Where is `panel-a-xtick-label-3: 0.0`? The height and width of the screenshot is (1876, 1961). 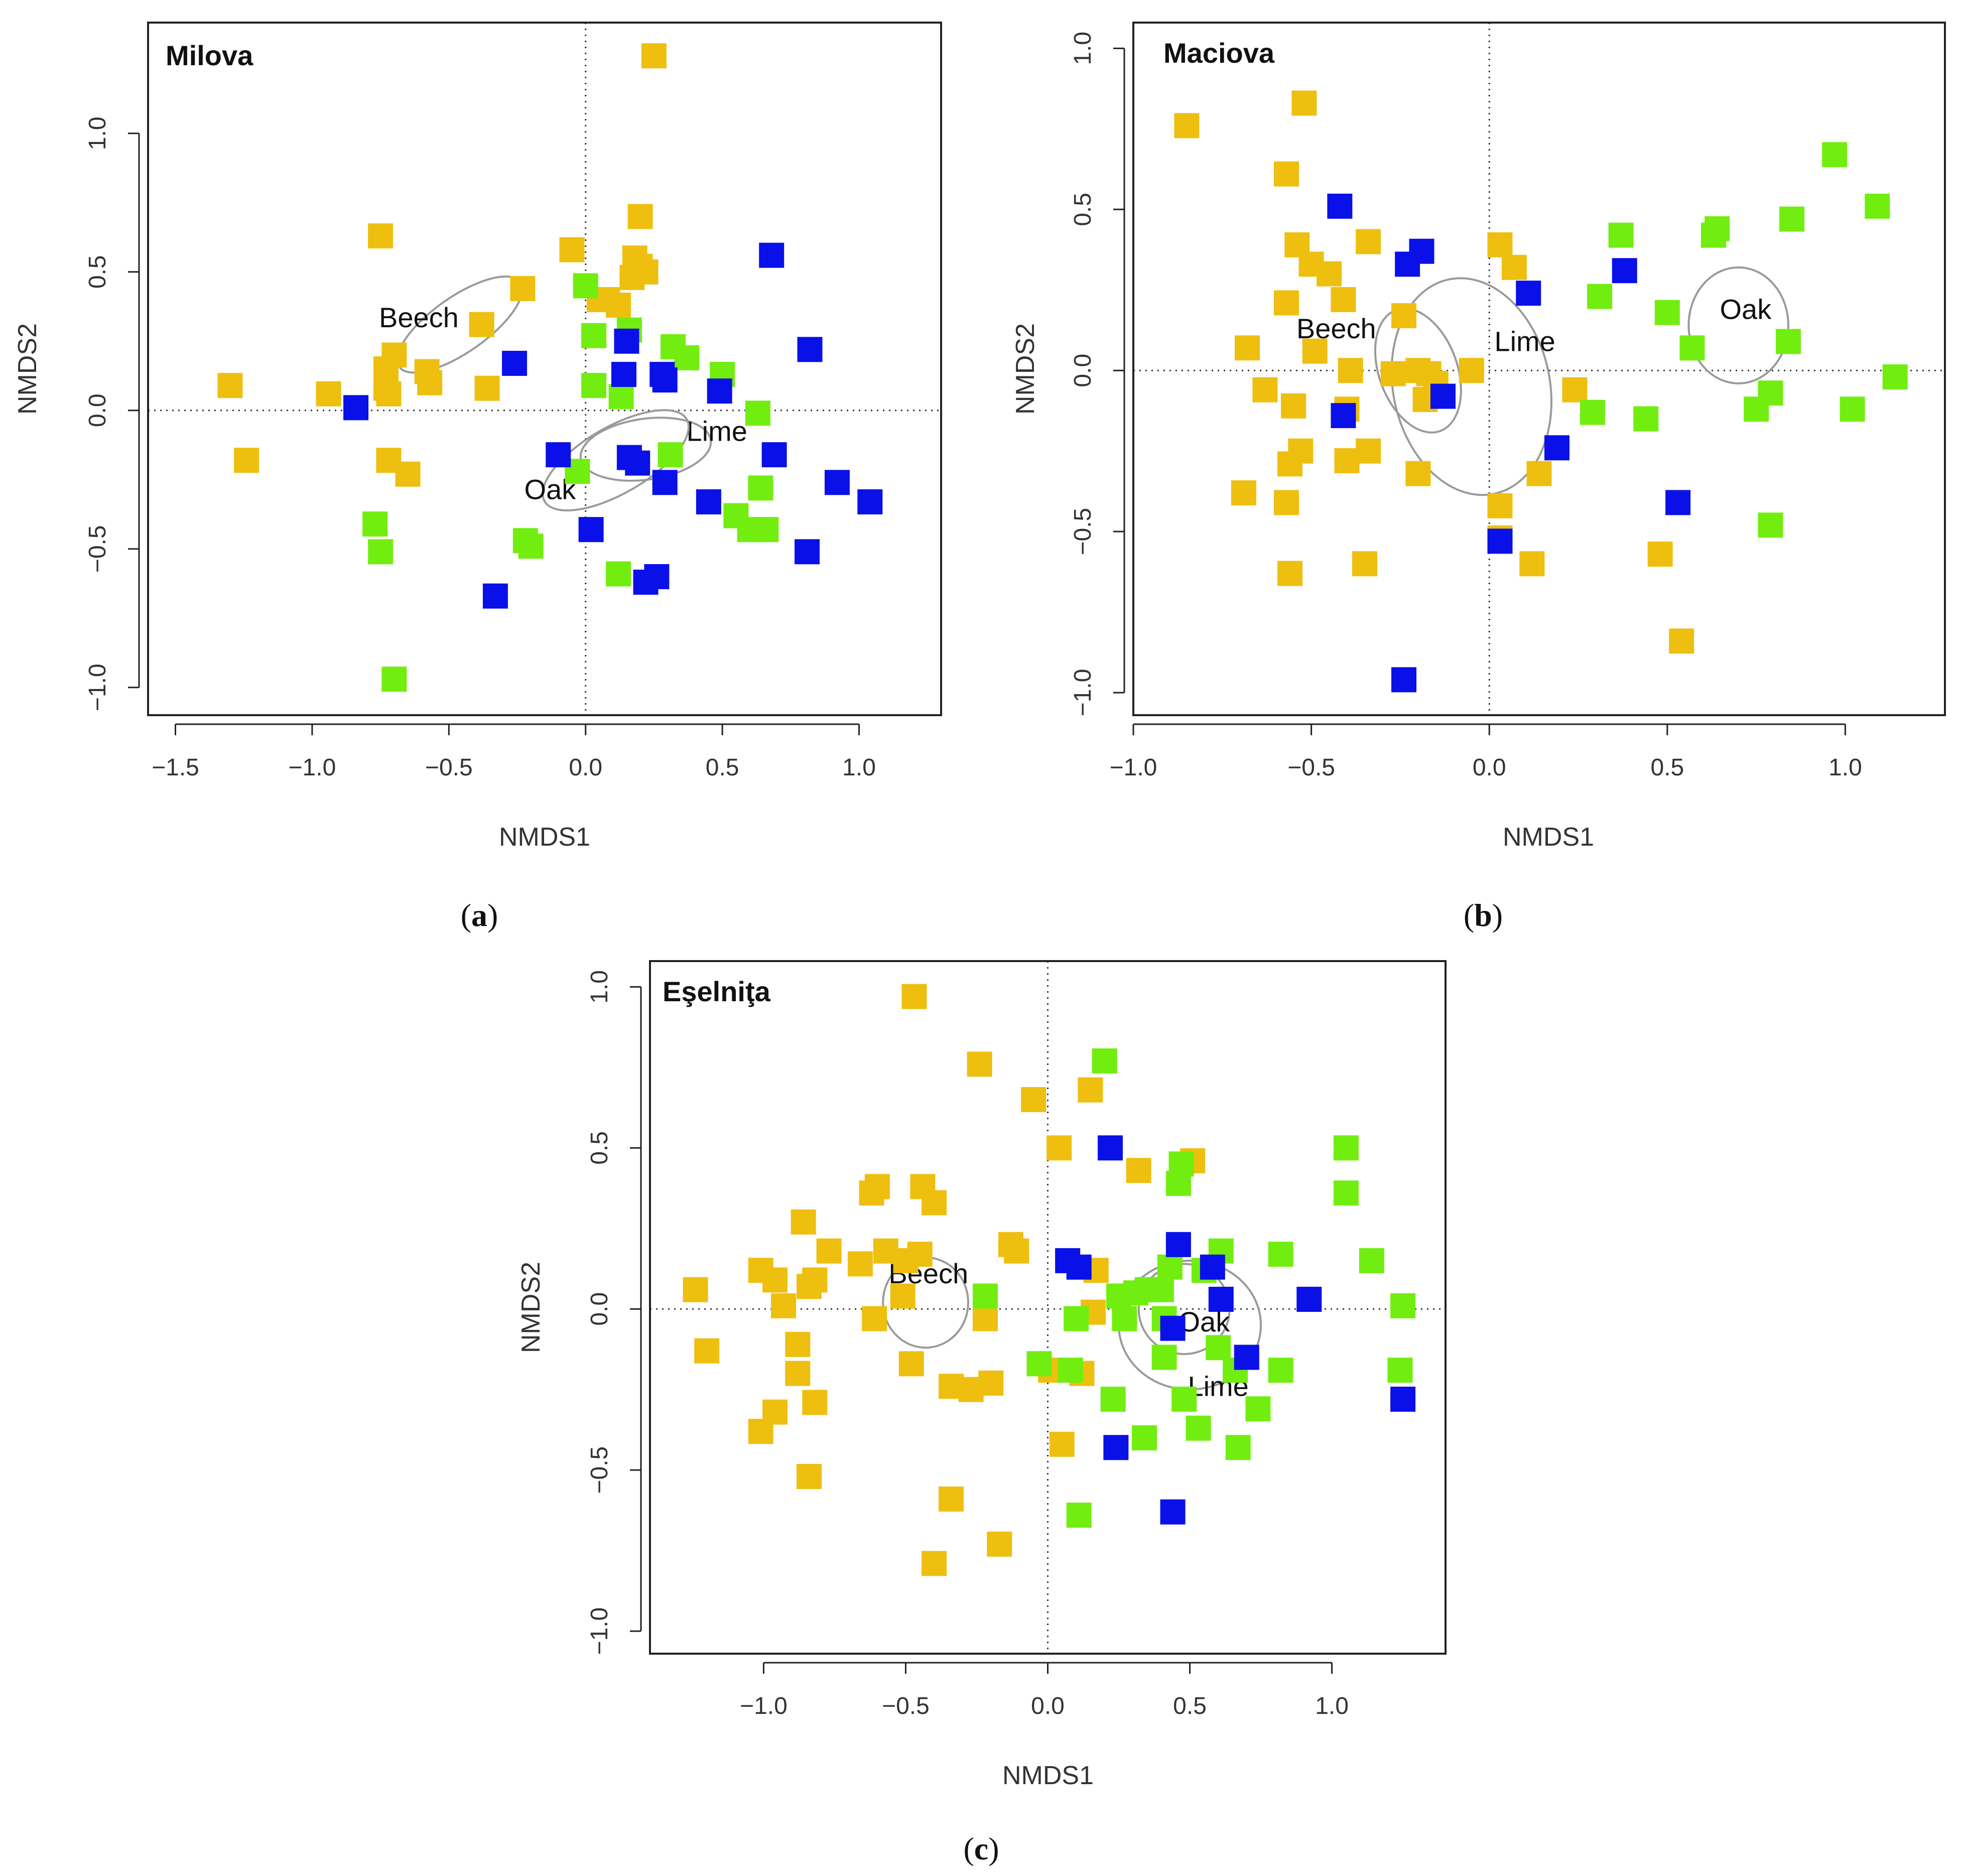
panel-a-xtick-label-3: 0.0 is located at coordinates (585, 768).